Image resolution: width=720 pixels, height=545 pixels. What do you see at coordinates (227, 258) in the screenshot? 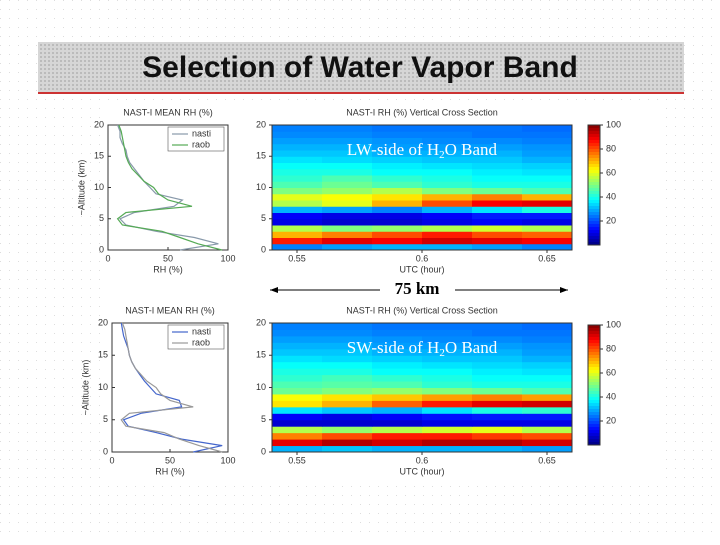
I see `x-tick-label: 100` at bounding box center [227, 258].